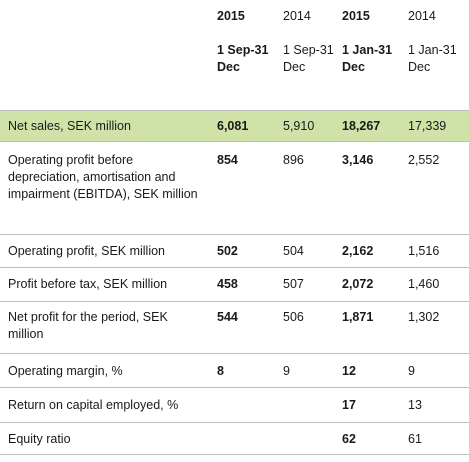 This screenshot has width=469, height=462. Describe the element at coordinates (227, 284) in the screenshot. I see `row-value-1: 458` at that location.